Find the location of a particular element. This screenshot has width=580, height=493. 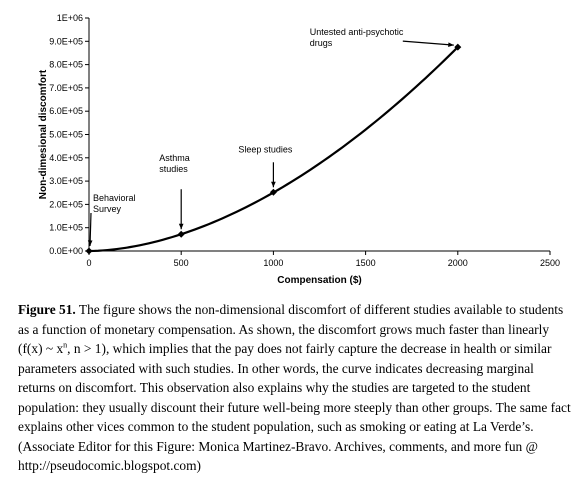

x-tick-labels: 0 500 1000 1500 2000 2500 is located at coordinates (323, 263).